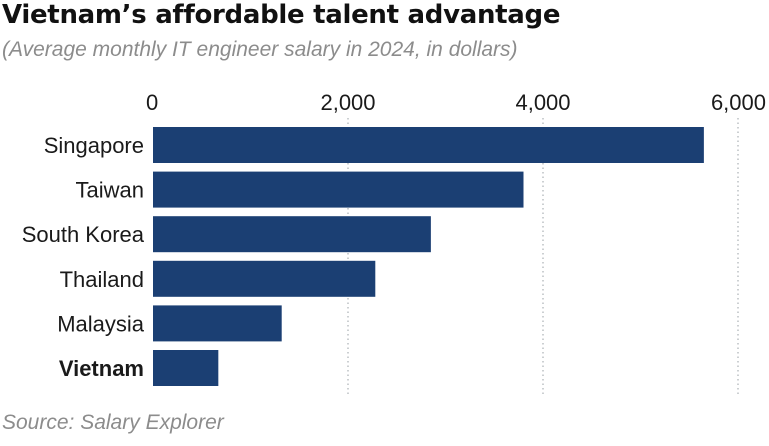 Image resolution: width=769 pixels, height=446 pixels. I want to click on bar-thailand, so click(264, 278).